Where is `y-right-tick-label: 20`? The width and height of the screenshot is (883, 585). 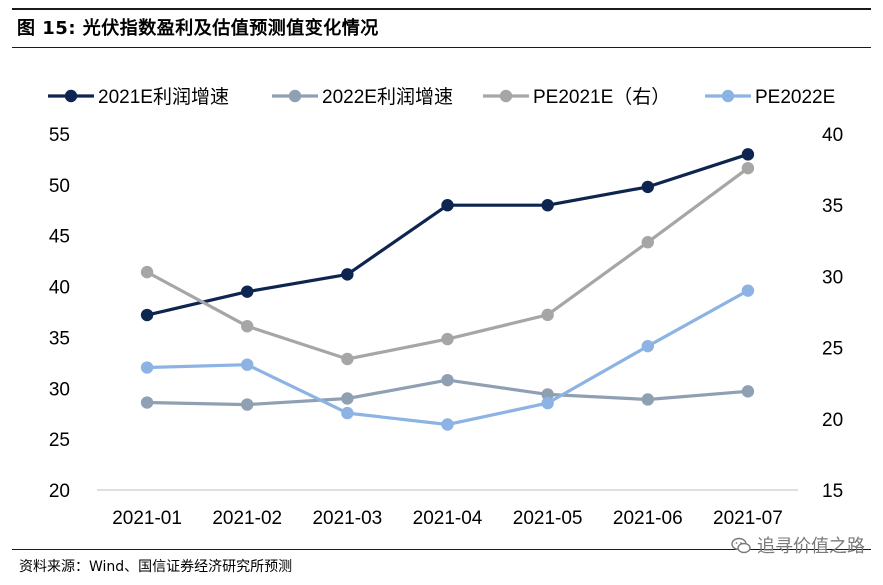
y-right-tick-label: 20 is located at coordinates (832, 420).